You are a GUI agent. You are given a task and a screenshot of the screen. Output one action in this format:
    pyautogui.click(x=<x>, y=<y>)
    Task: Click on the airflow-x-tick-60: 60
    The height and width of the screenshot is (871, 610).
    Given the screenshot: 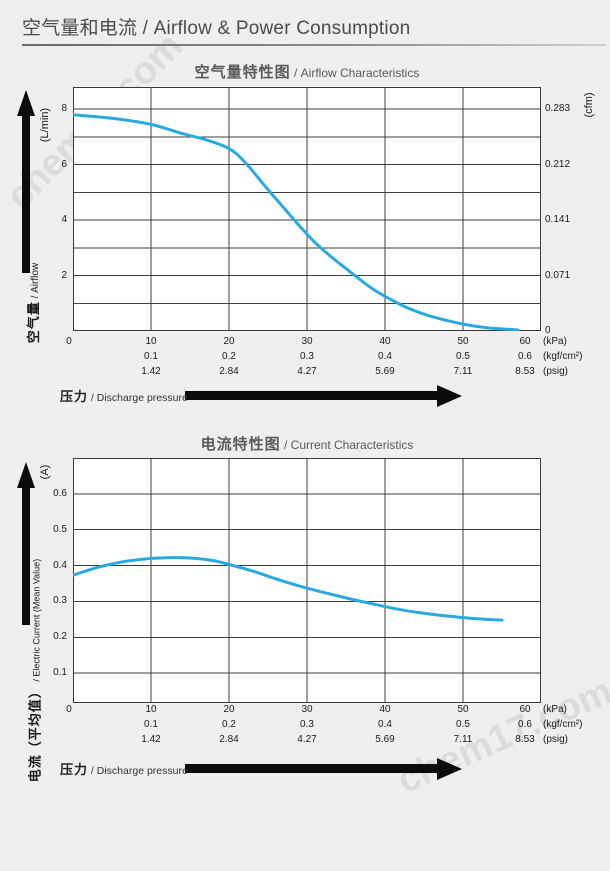 What is the action you would take?
    pyautogui.click(x=525, y=341)
    